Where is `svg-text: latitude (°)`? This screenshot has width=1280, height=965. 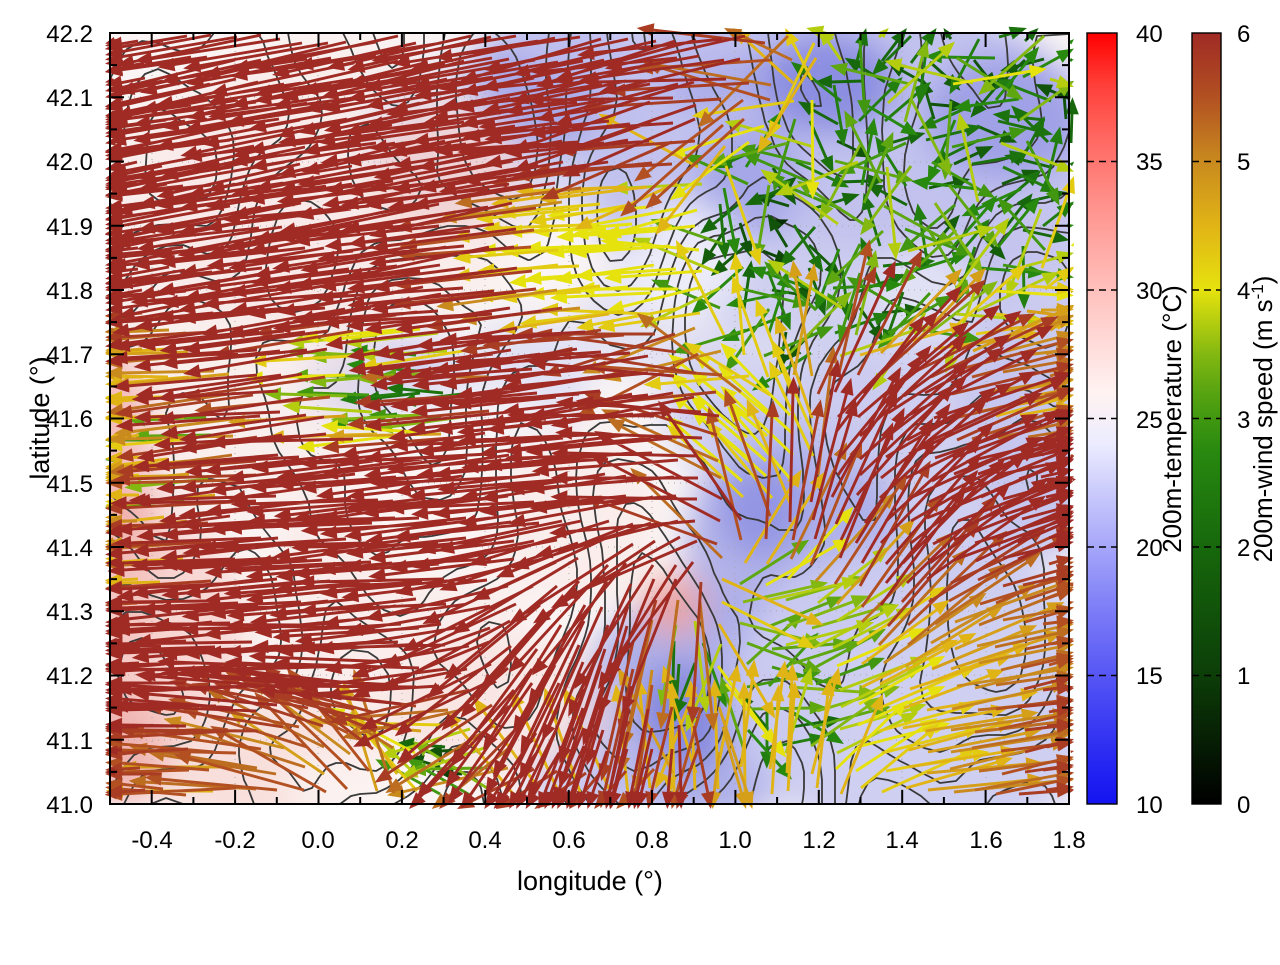
svg-text: latitude (°) is located at coordinates (40, 417).